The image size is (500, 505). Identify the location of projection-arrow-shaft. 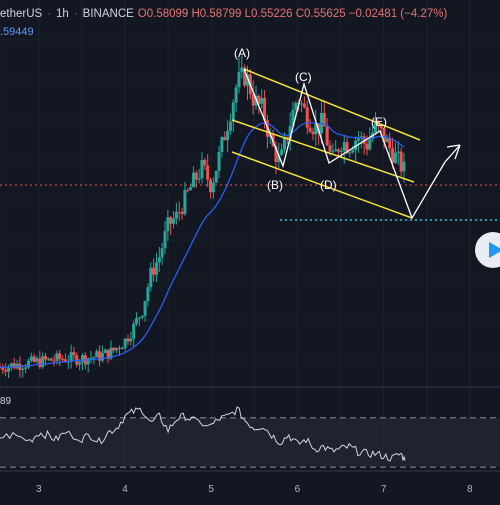
(452, 153).